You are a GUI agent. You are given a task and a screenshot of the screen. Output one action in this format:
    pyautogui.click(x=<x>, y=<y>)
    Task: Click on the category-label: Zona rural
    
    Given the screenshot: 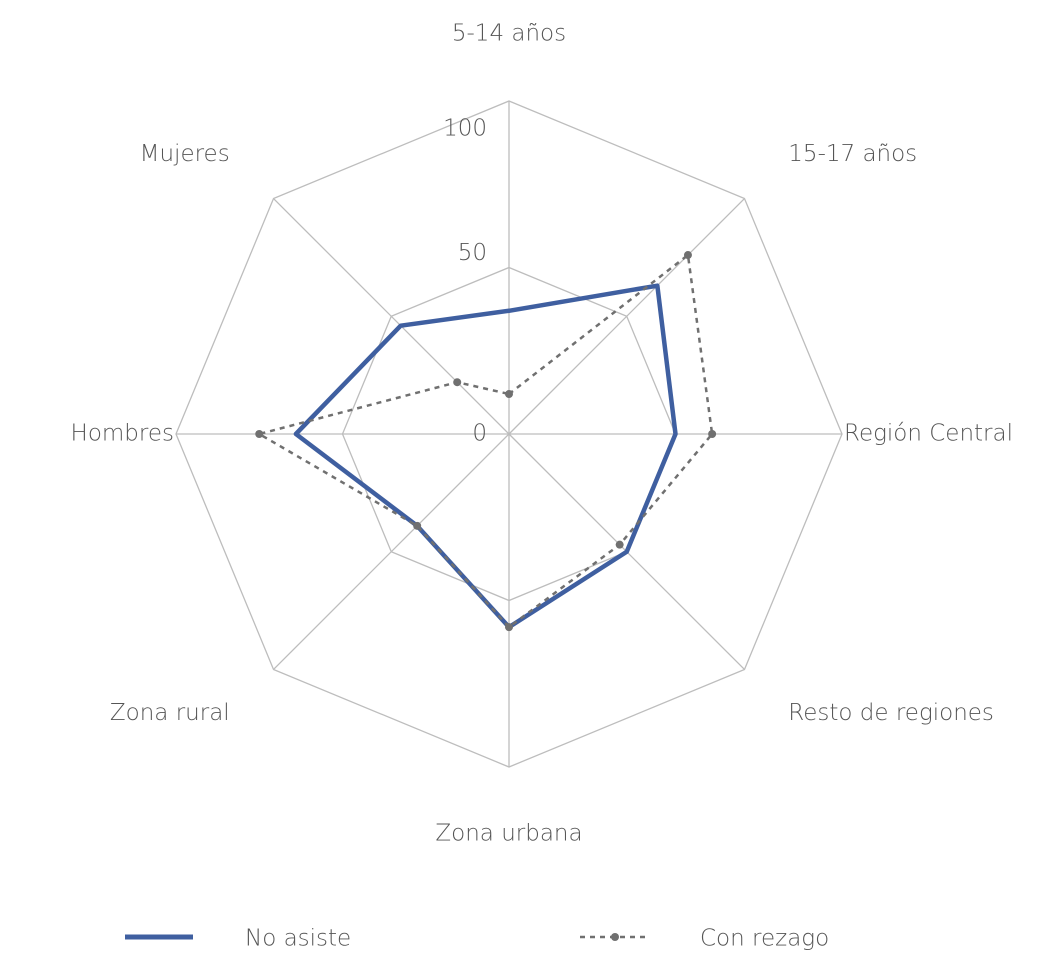 What is the action you would take?
    pyautogui.click(x=170, y=713)
    